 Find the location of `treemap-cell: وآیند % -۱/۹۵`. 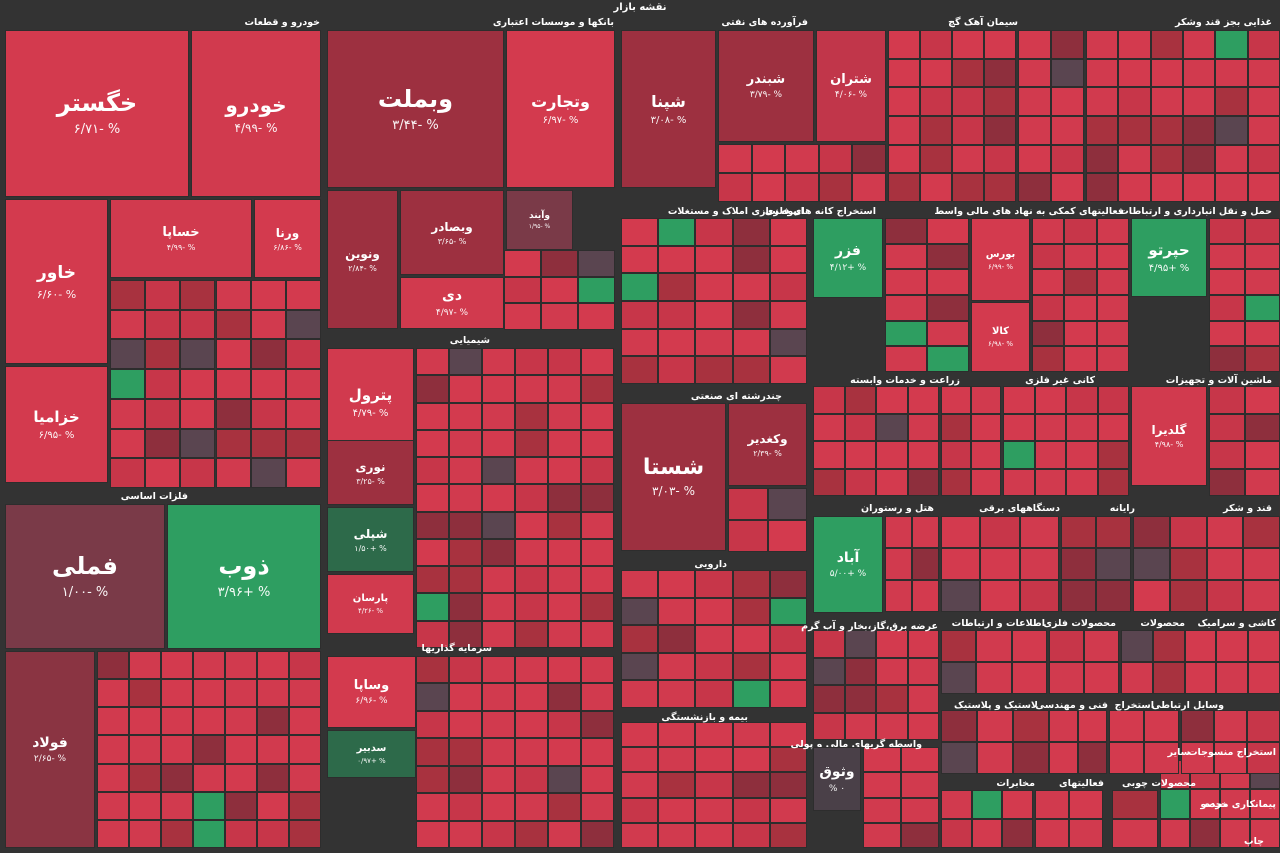

treemap-cell: وآیند % -۱/۹۵ is located at coordinates (539, 220).